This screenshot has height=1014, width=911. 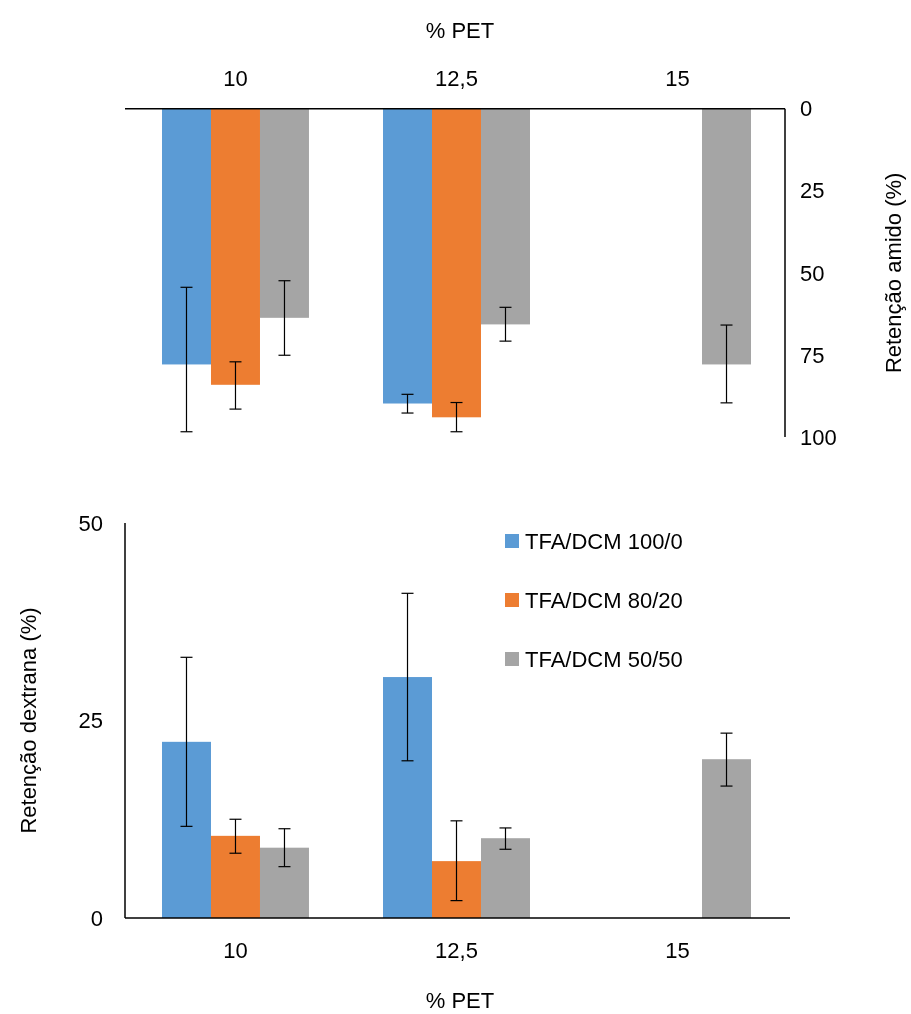 I want to click on y-tick-label: 25, so click(x=90, y=721).